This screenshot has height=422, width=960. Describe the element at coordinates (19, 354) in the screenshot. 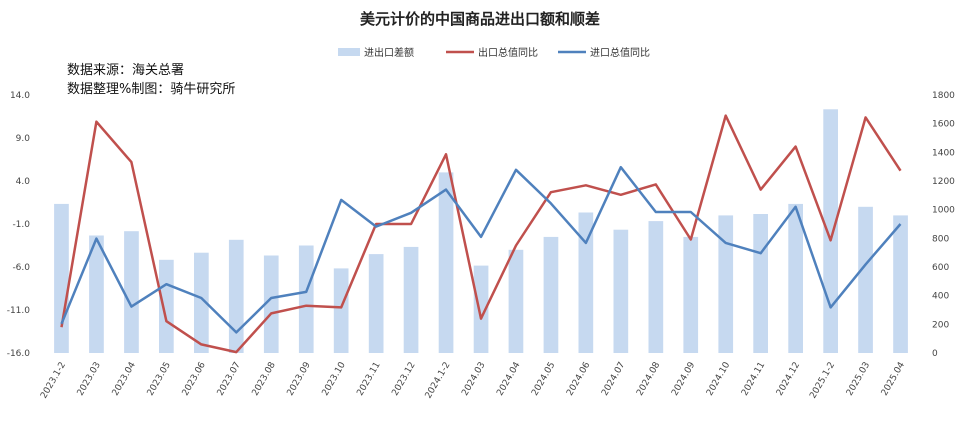

I see `left-tick-6: -16.0` at that location.